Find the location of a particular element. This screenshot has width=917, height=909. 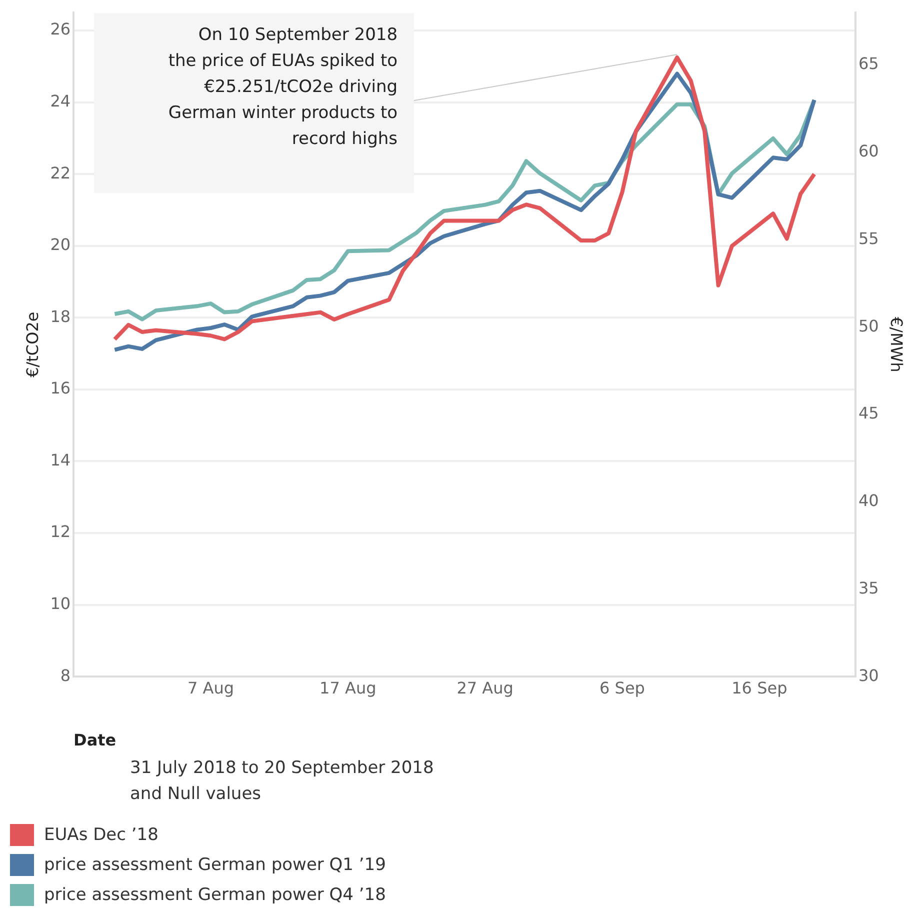

y-axis-title: €/tCO2e is located at coordinates (32, 345).